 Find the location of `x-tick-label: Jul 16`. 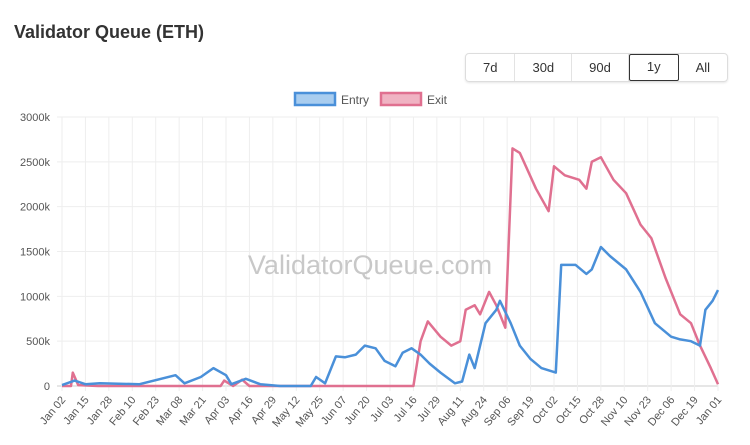

x-tick-label: Jul 16 is located at coordinates (406, 409).